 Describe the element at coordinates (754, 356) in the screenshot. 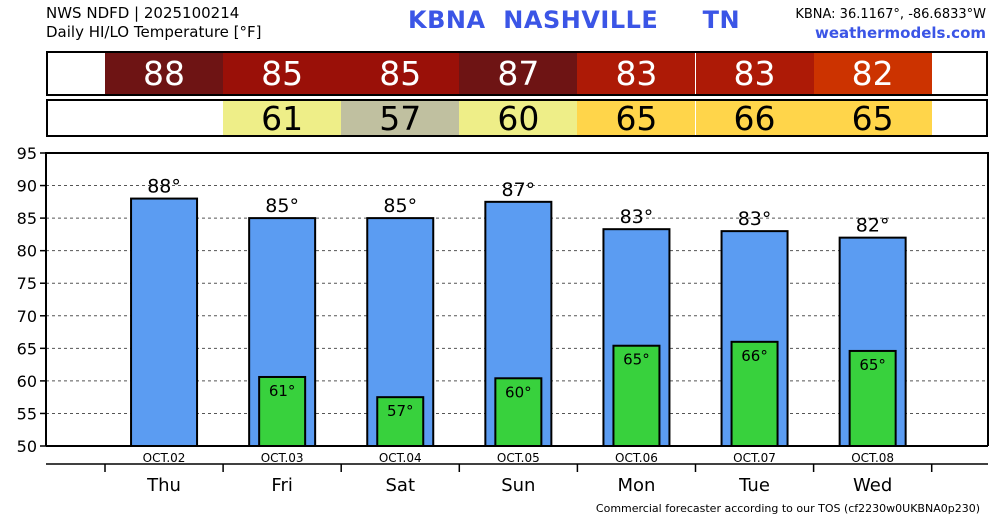

I see `low-label-tue: 66°` at that location.